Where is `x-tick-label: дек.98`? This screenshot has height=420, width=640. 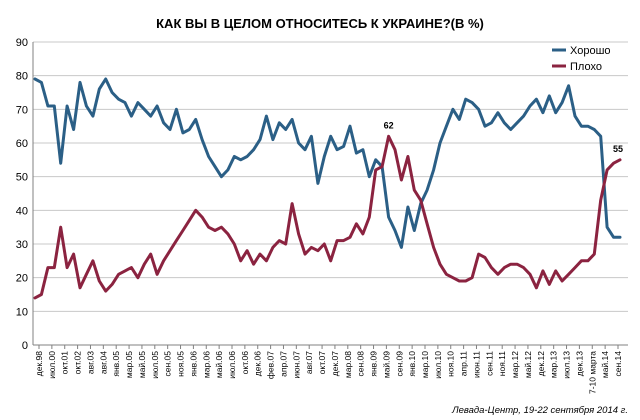 x-tick-label: дек.98 is located at coordinates (39, 363).